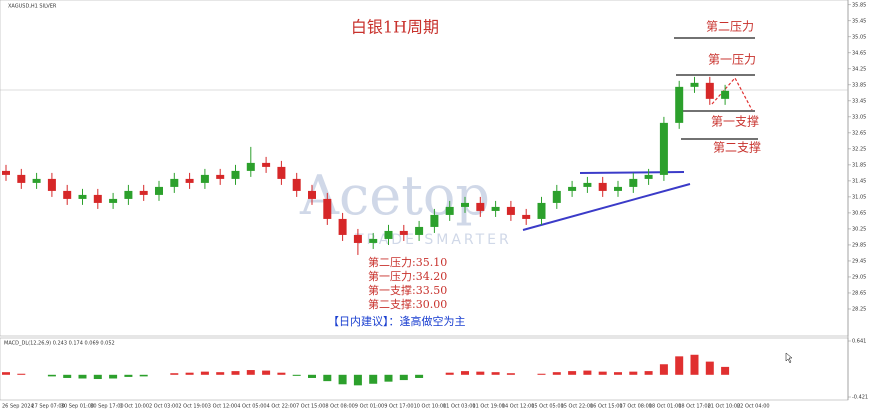 The height and width of the screenshot is (413, 870). What do you see at coordinates (32, 7) in the screenshot?
I see `header: XAGUSD,H1 SILVER` at bounding box center [32, 7].